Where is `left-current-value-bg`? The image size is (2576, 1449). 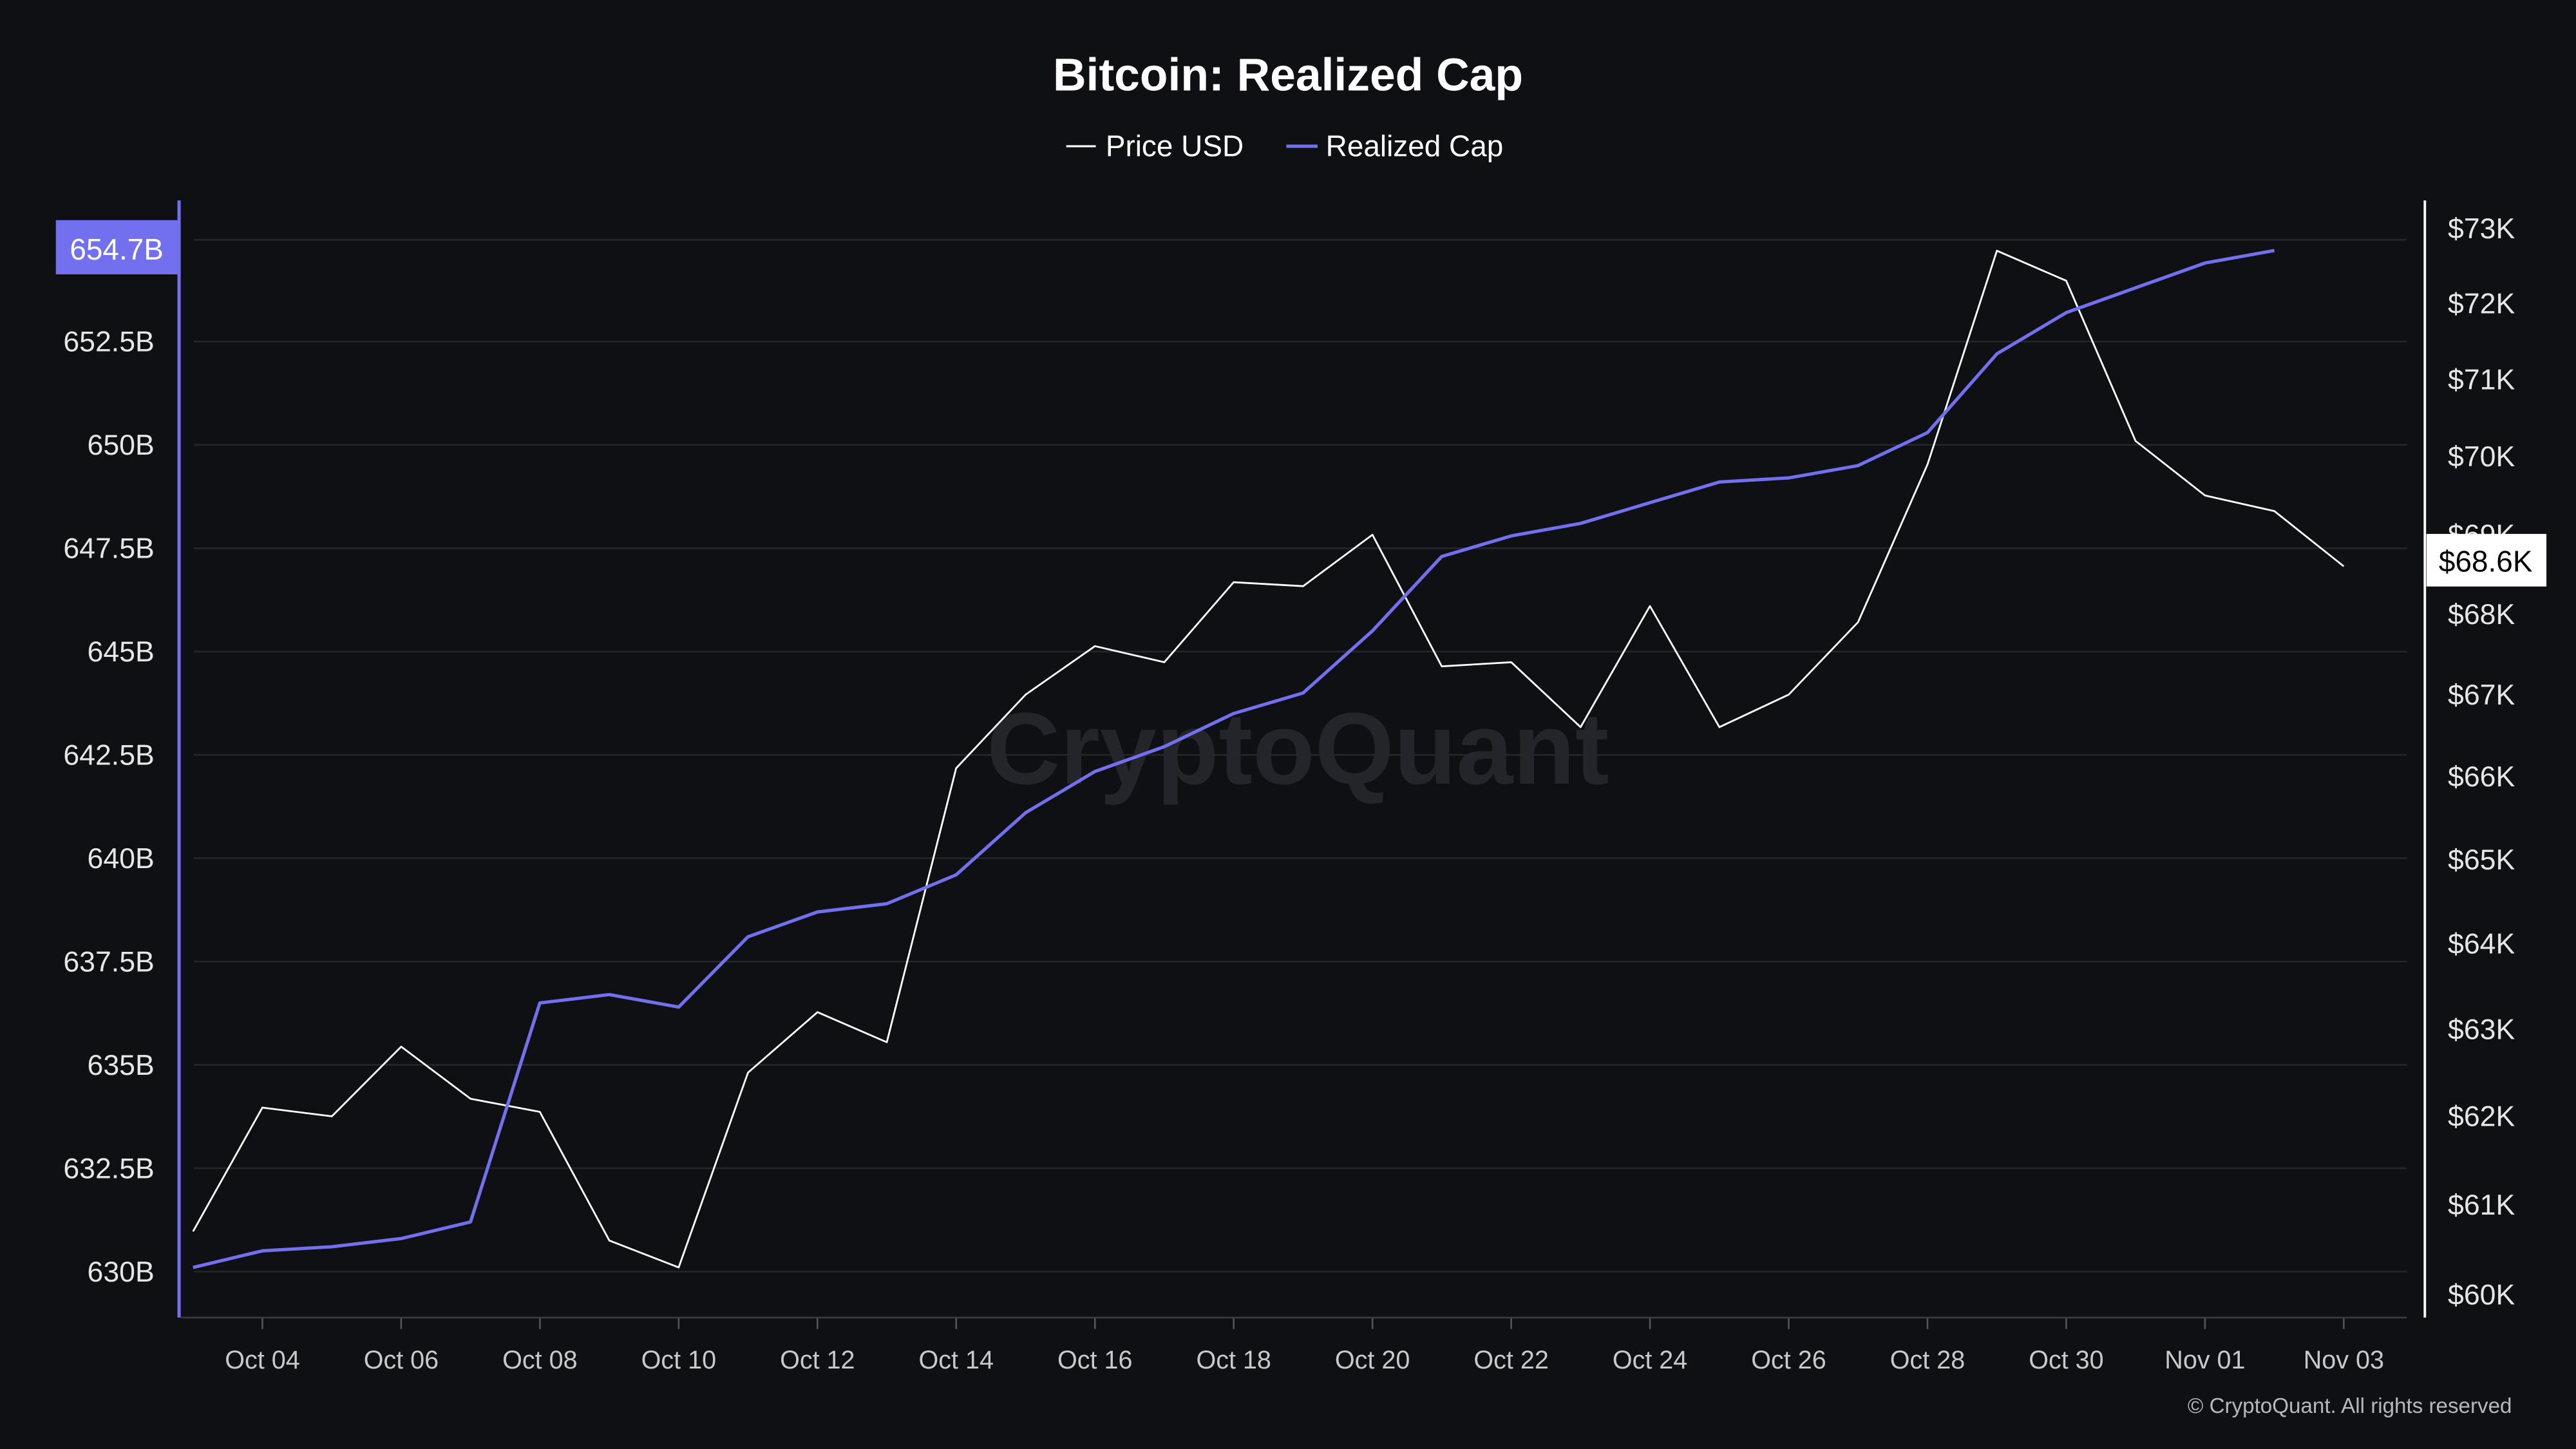
left-current-value-bg is located at coordinates (116, 248).